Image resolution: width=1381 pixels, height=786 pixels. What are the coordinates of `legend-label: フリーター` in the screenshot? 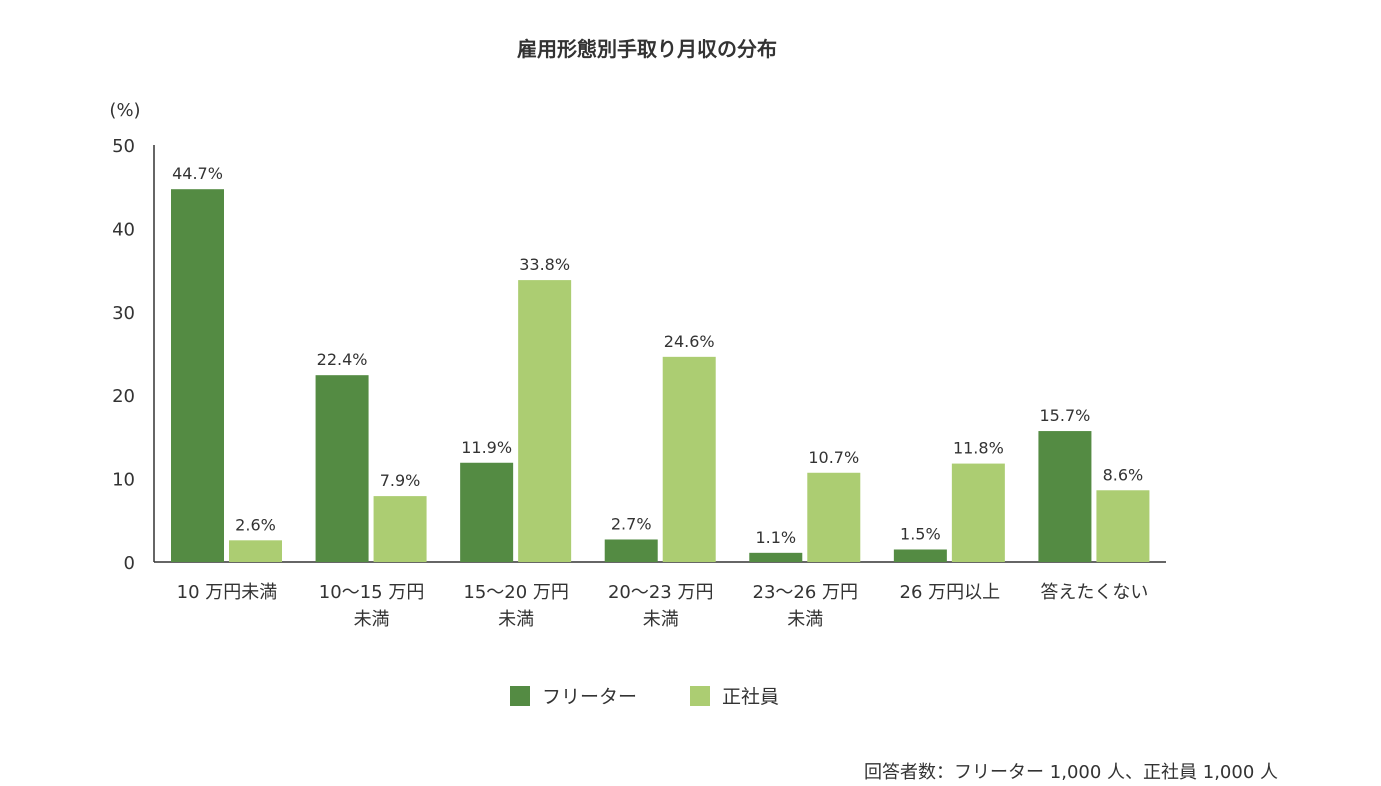 It's located at (589, 697).